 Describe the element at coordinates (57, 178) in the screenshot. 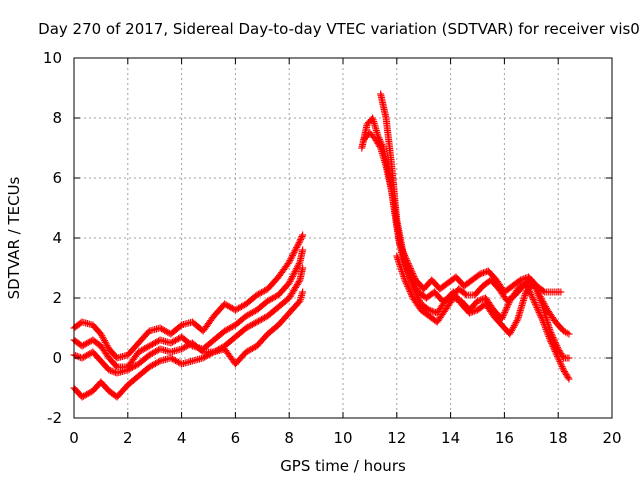

I see `y-tick-label: 6` at that location.